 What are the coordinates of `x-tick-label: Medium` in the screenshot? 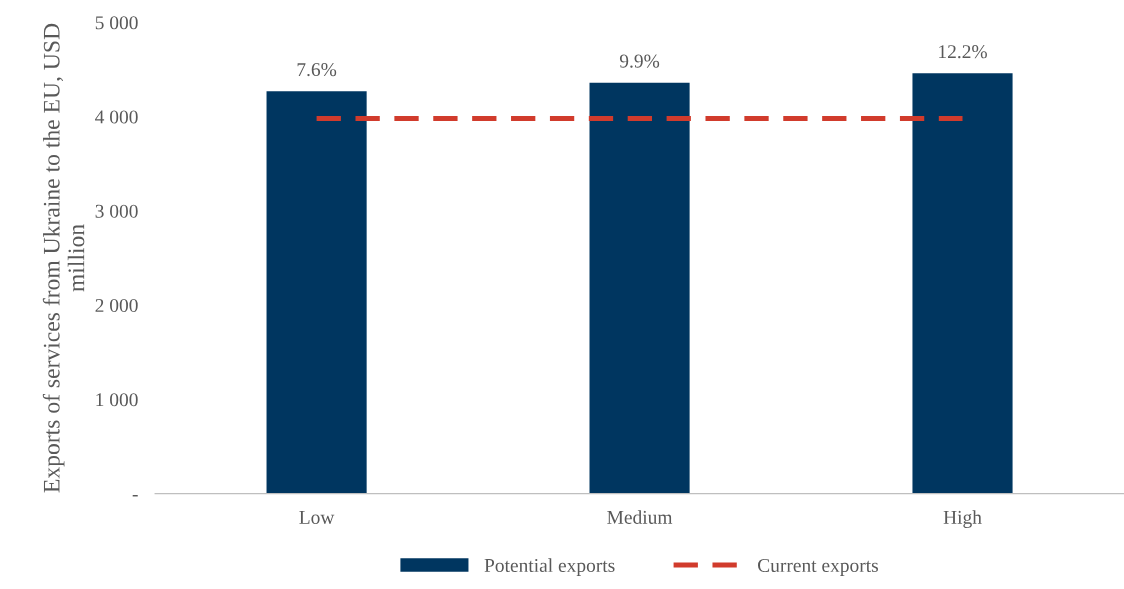 It's located at (640, 517).